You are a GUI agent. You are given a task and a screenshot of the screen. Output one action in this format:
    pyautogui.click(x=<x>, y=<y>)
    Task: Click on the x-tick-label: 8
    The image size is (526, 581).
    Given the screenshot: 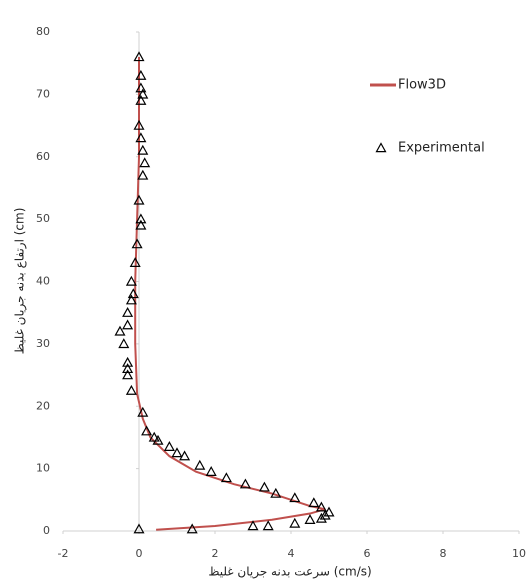 What is the action you would take?
    pyautogui.click(x=443, y=553)
    